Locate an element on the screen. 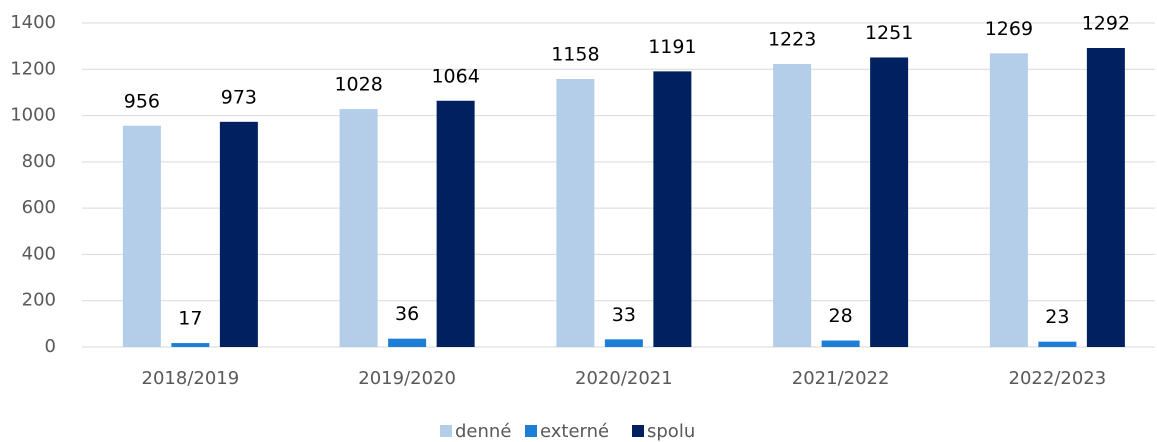 The height and width of the screenshot is (442, 1157). legend-label: denné is located at coordinates (483, 431).